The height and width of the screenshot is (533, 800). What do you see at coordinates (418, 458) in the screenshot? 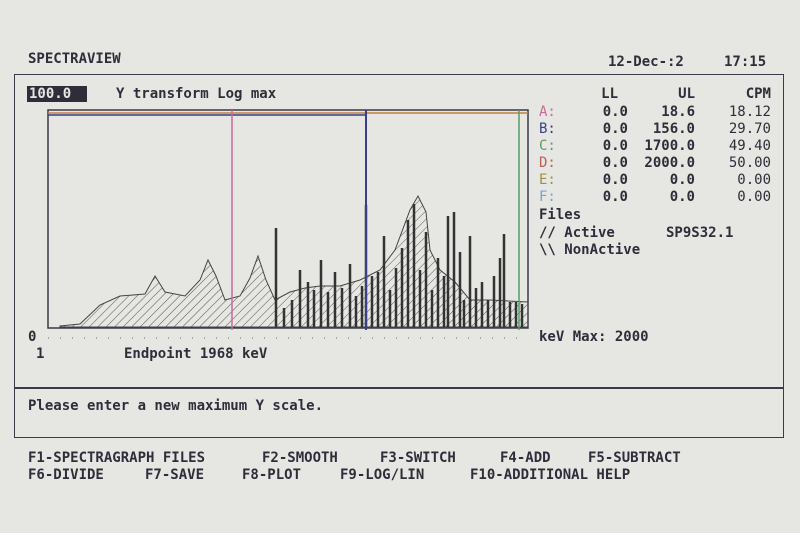
I see `function-key: F3-SWITCH` at bounding box center [418, 458].